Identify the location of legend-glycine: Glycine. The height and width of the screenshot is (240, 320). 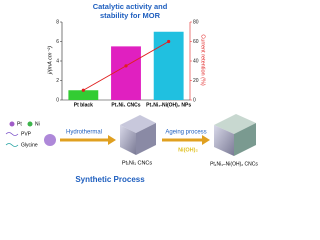
(29, 145).